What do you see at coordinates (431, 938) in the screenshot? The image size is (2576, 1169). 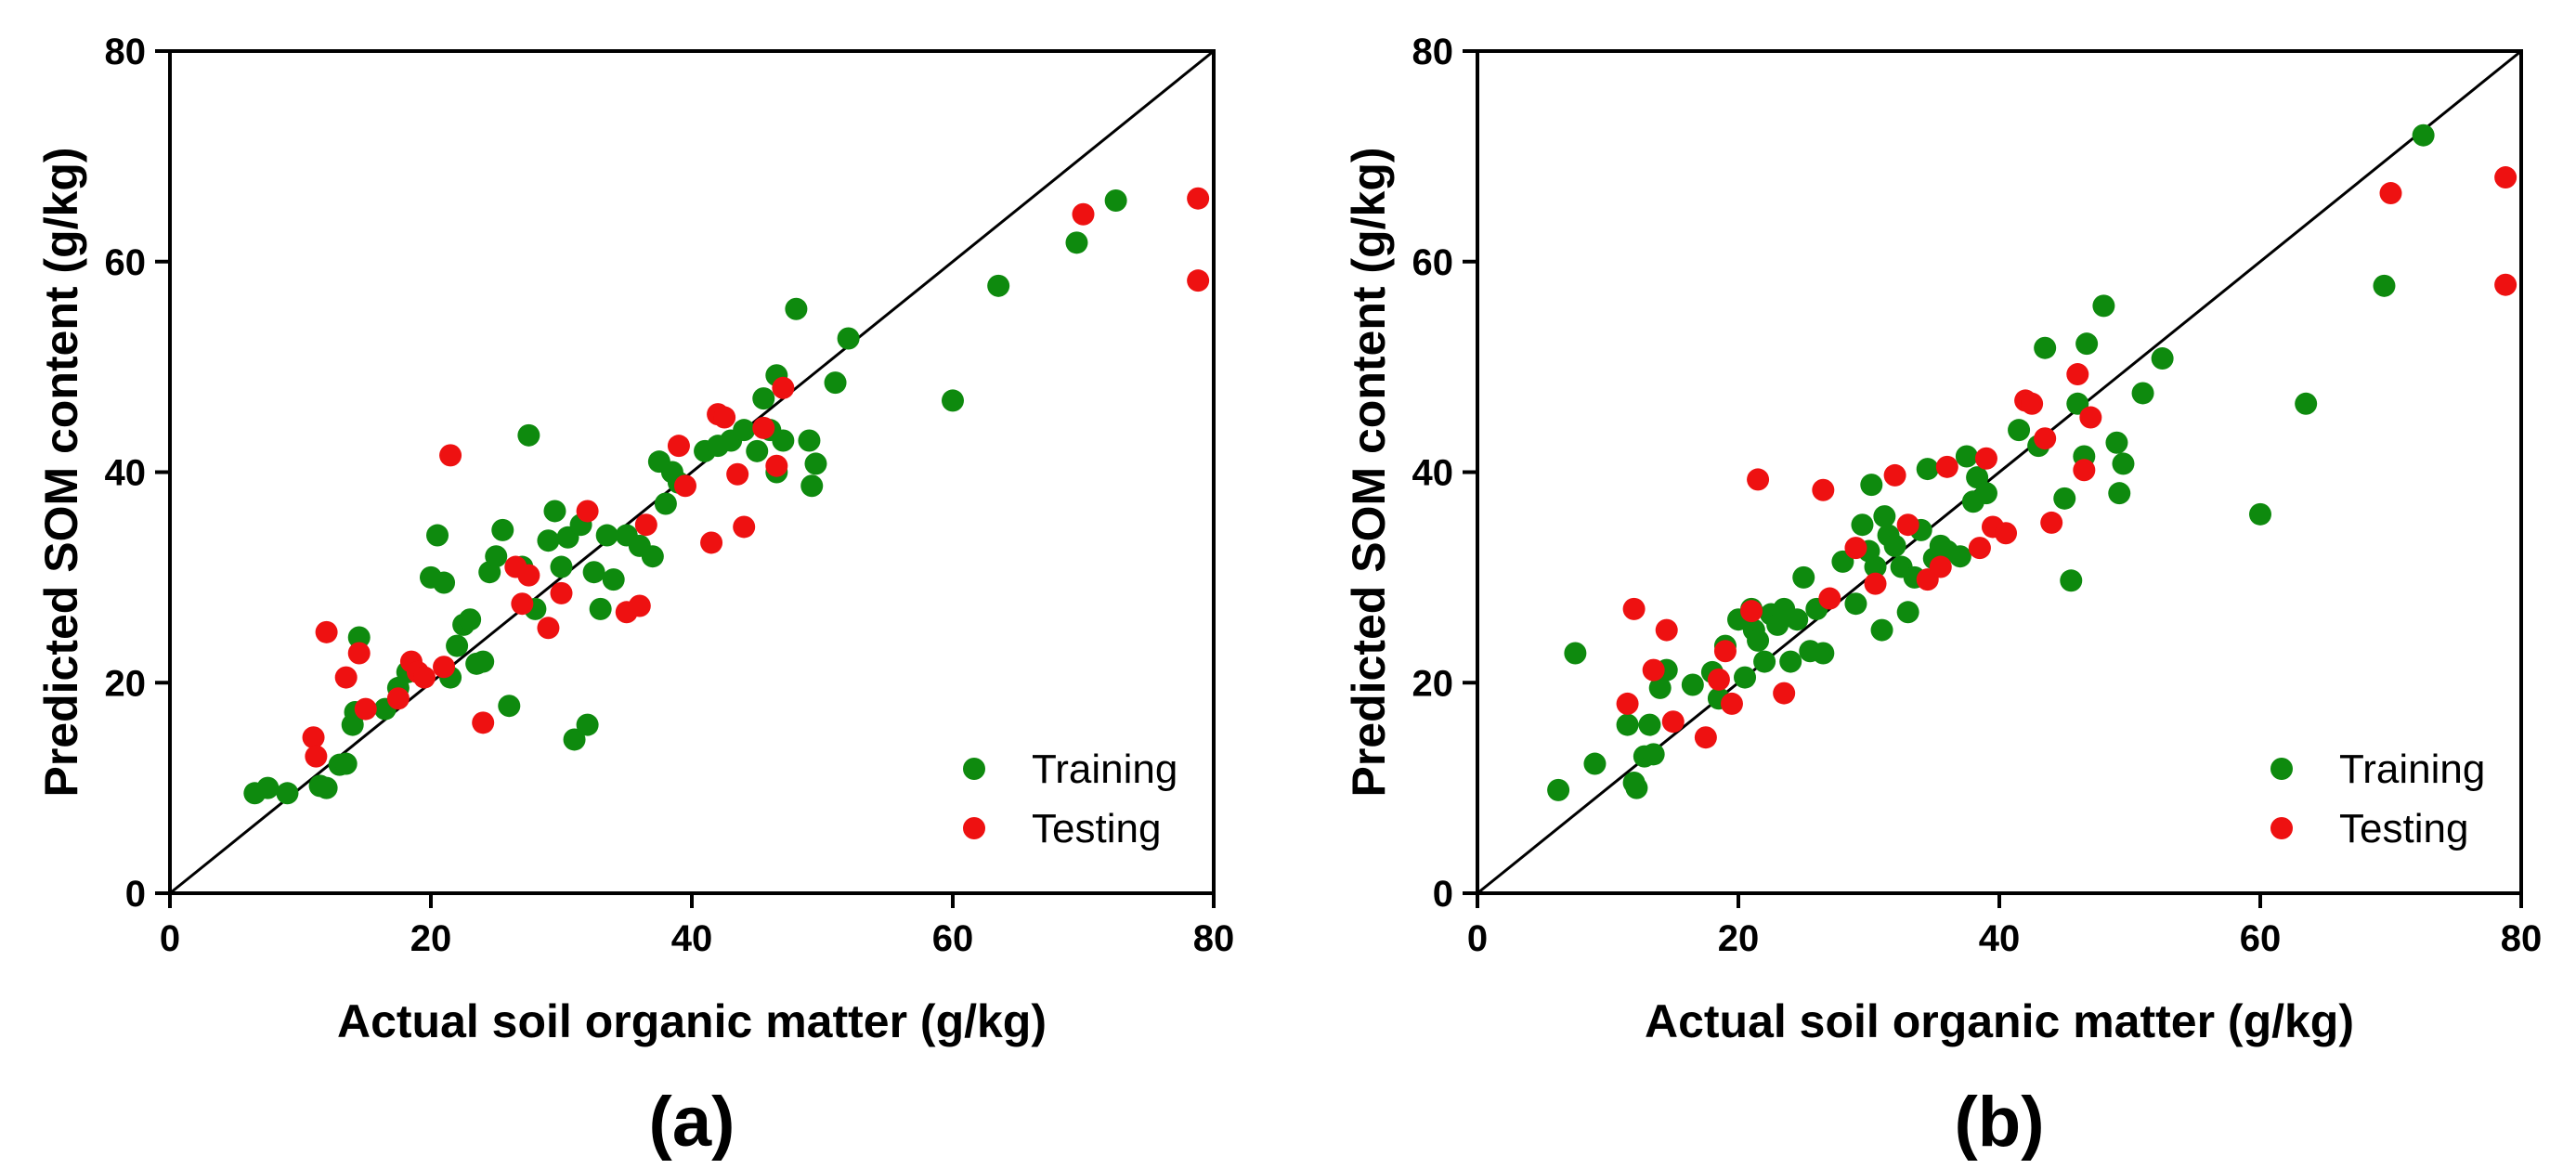 I see `x-tick-label: 20` at bounding box center [431, 938].